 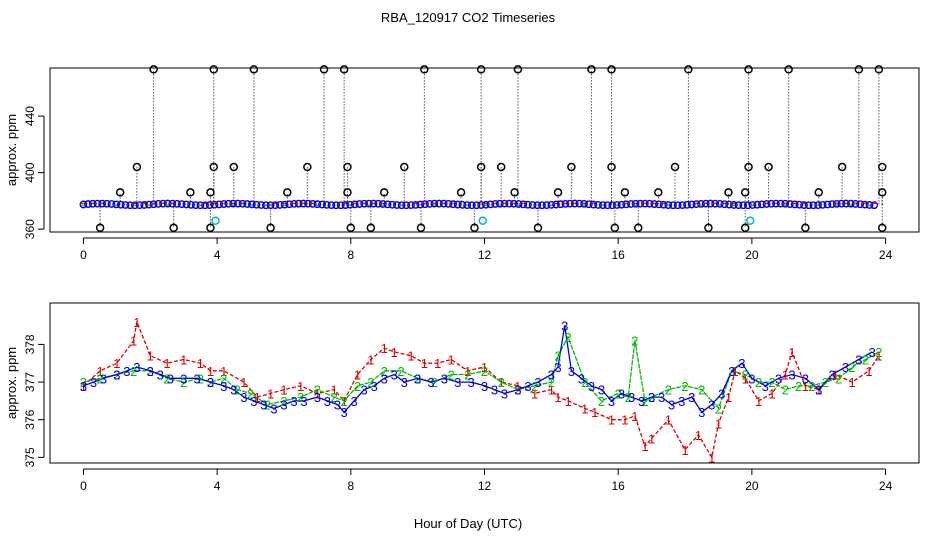 What do you see at coordinates (486, 480) in the screenshot?
I see `bottom-x-axis: 0 4 8 12 16 20 24` at bounding box center [486, 480].